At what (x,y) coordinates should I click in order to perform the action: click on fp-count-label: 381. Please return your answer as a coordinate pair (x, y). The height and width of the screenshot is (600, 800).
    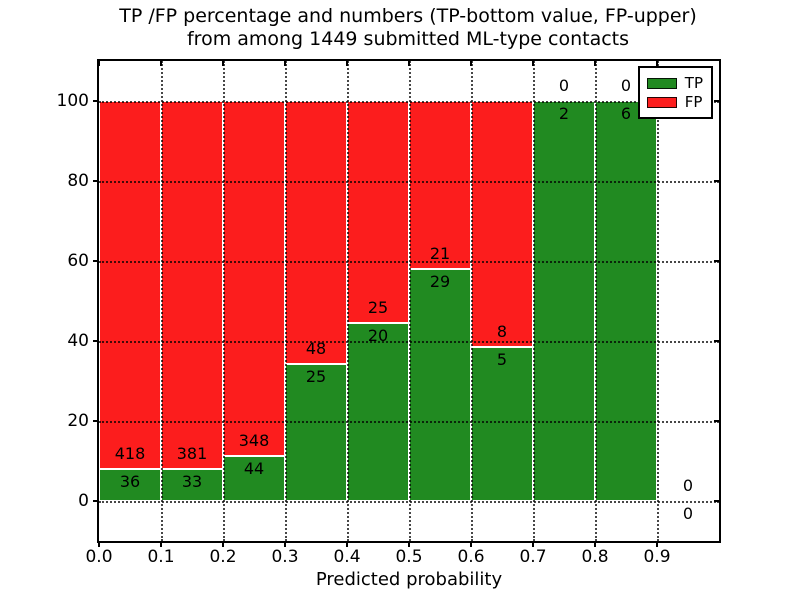
    Looking at the image, I should click on (192, 454).